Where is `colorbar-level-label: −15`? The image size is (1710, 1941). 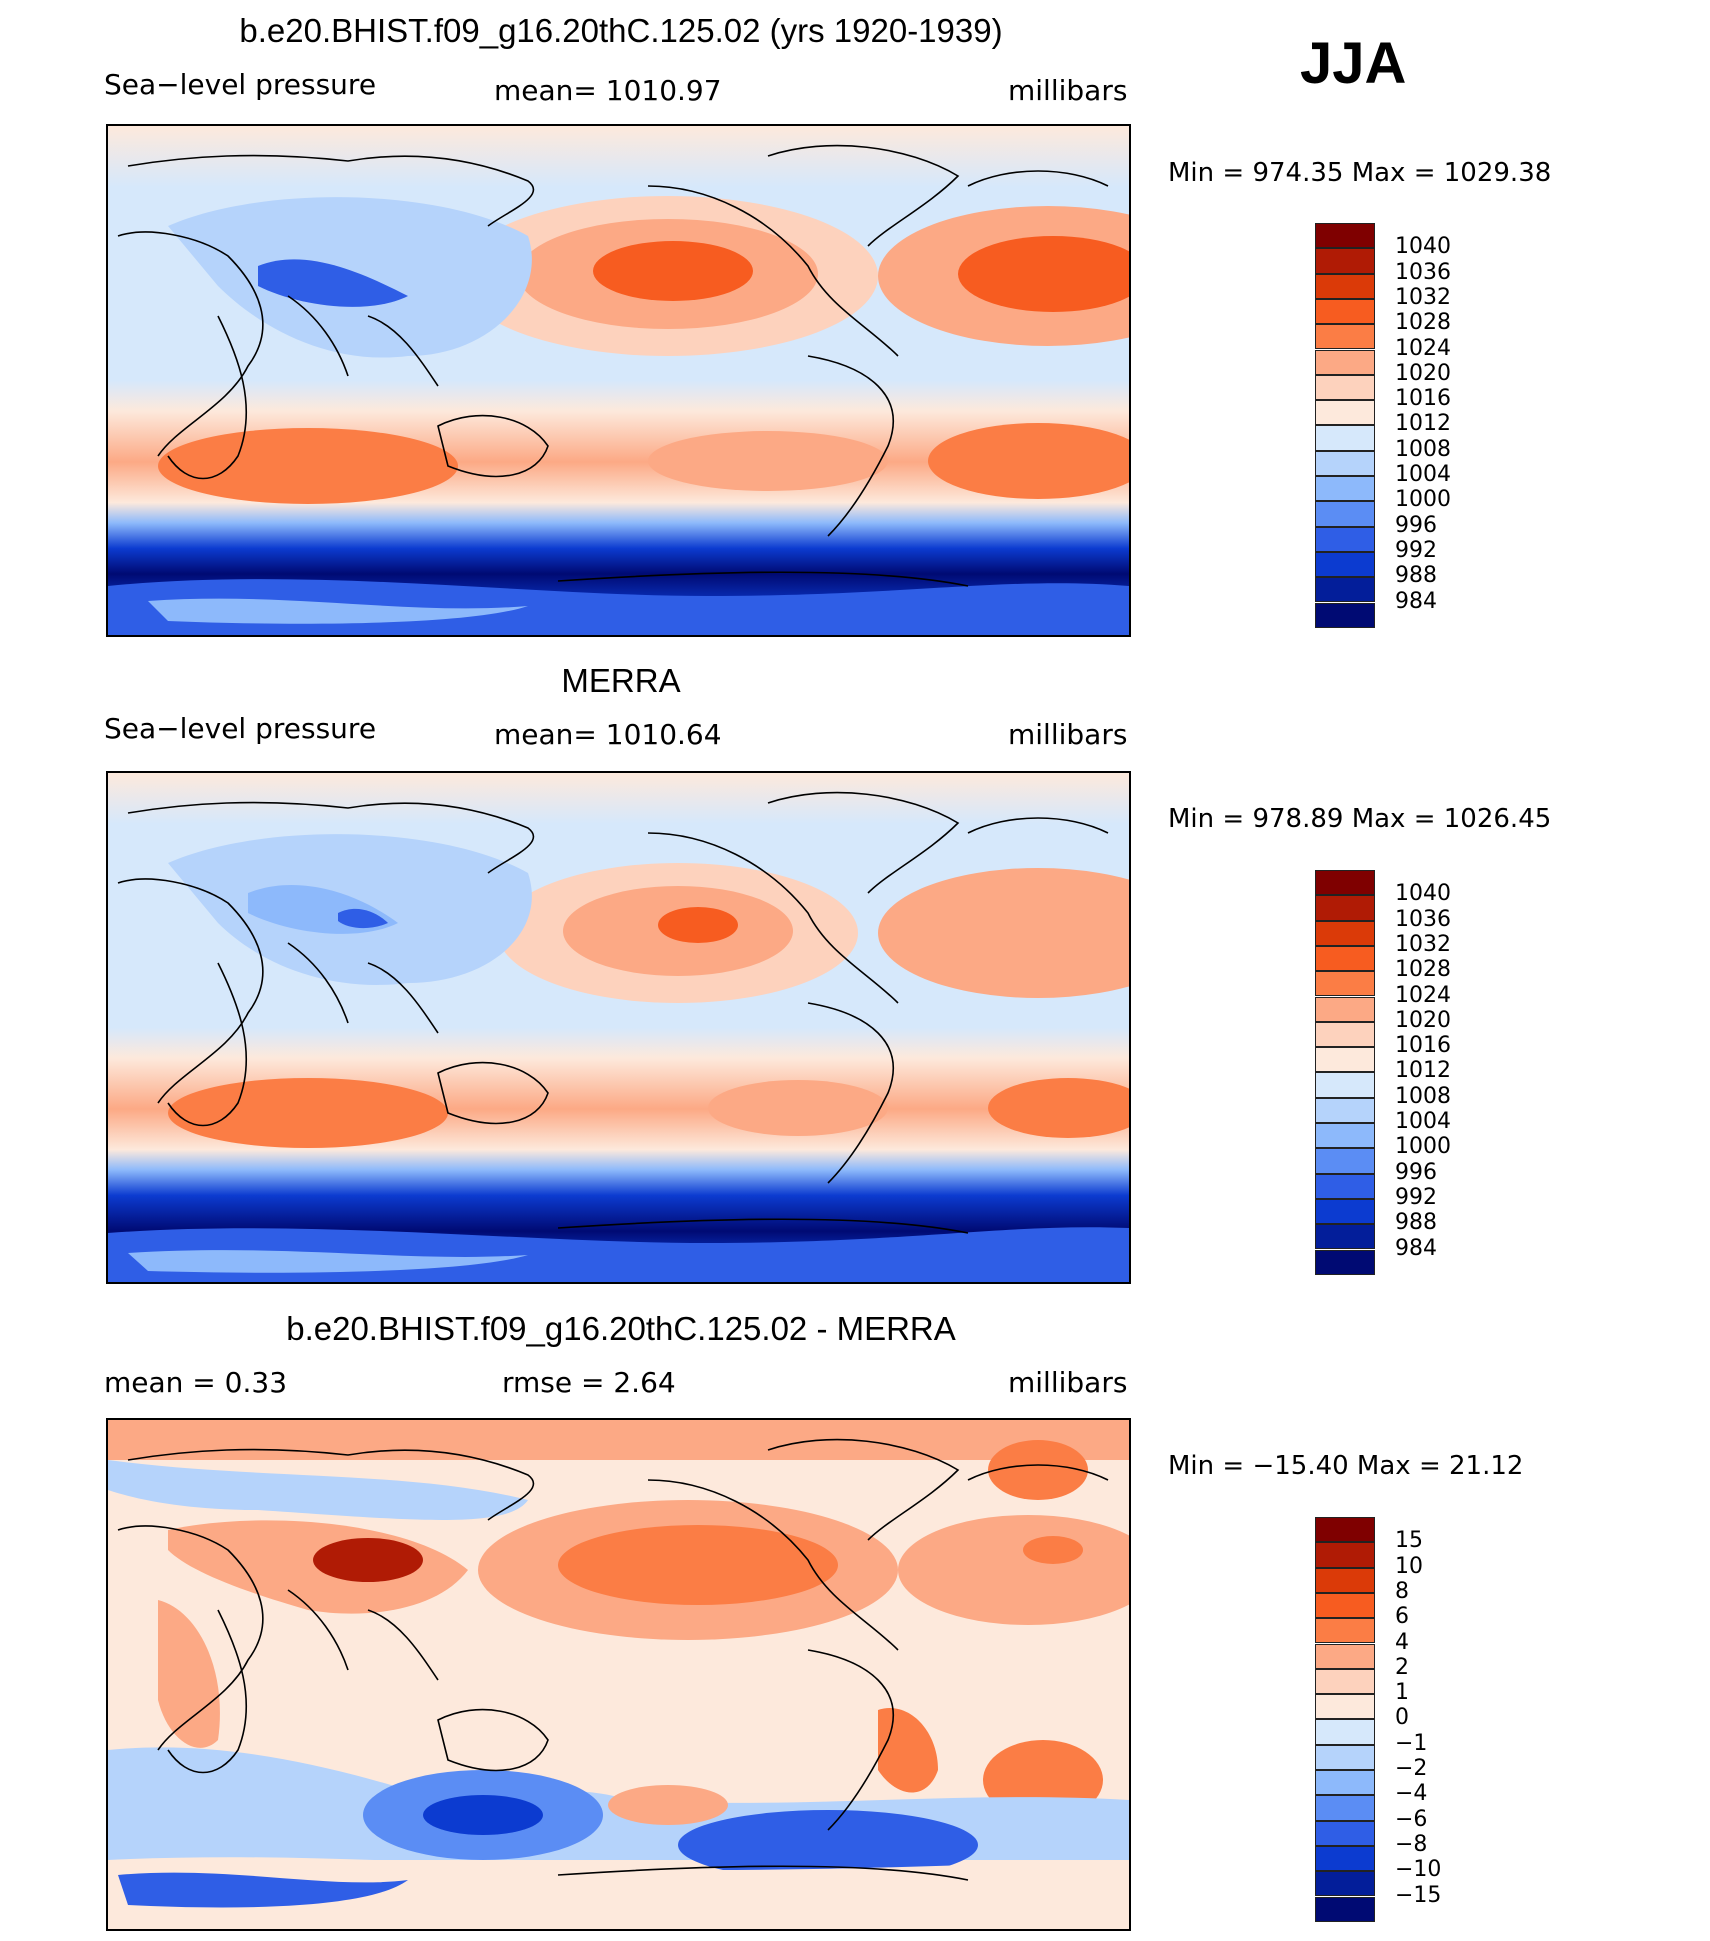
colorbar-level-label: −15 is located at coordinates (1418, 1895).